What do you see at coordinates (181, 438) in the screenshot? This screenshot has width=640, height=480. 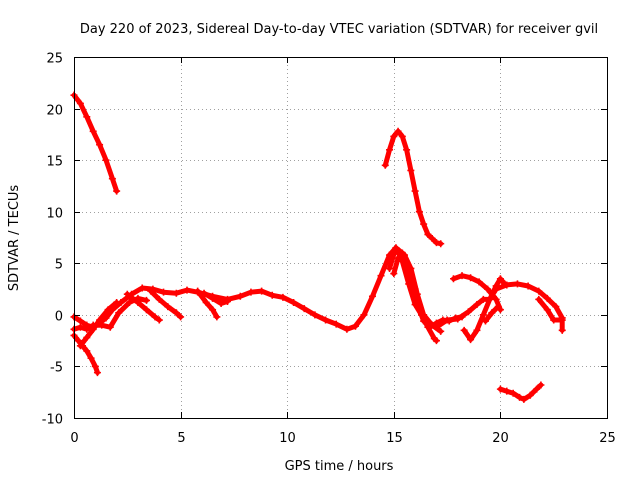 I see `x-tick-label: 5` at bounding box center [181, 438].